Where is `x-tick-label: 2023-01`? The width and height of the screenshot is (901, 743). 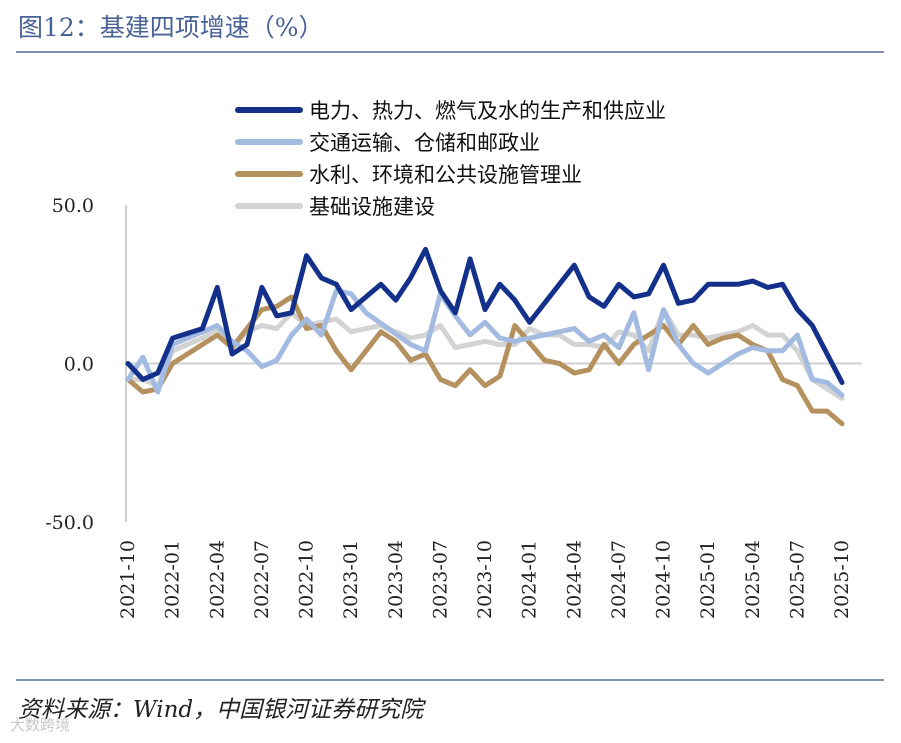 x-tick-label: 2023-01 is located at coordinates (351, 579).